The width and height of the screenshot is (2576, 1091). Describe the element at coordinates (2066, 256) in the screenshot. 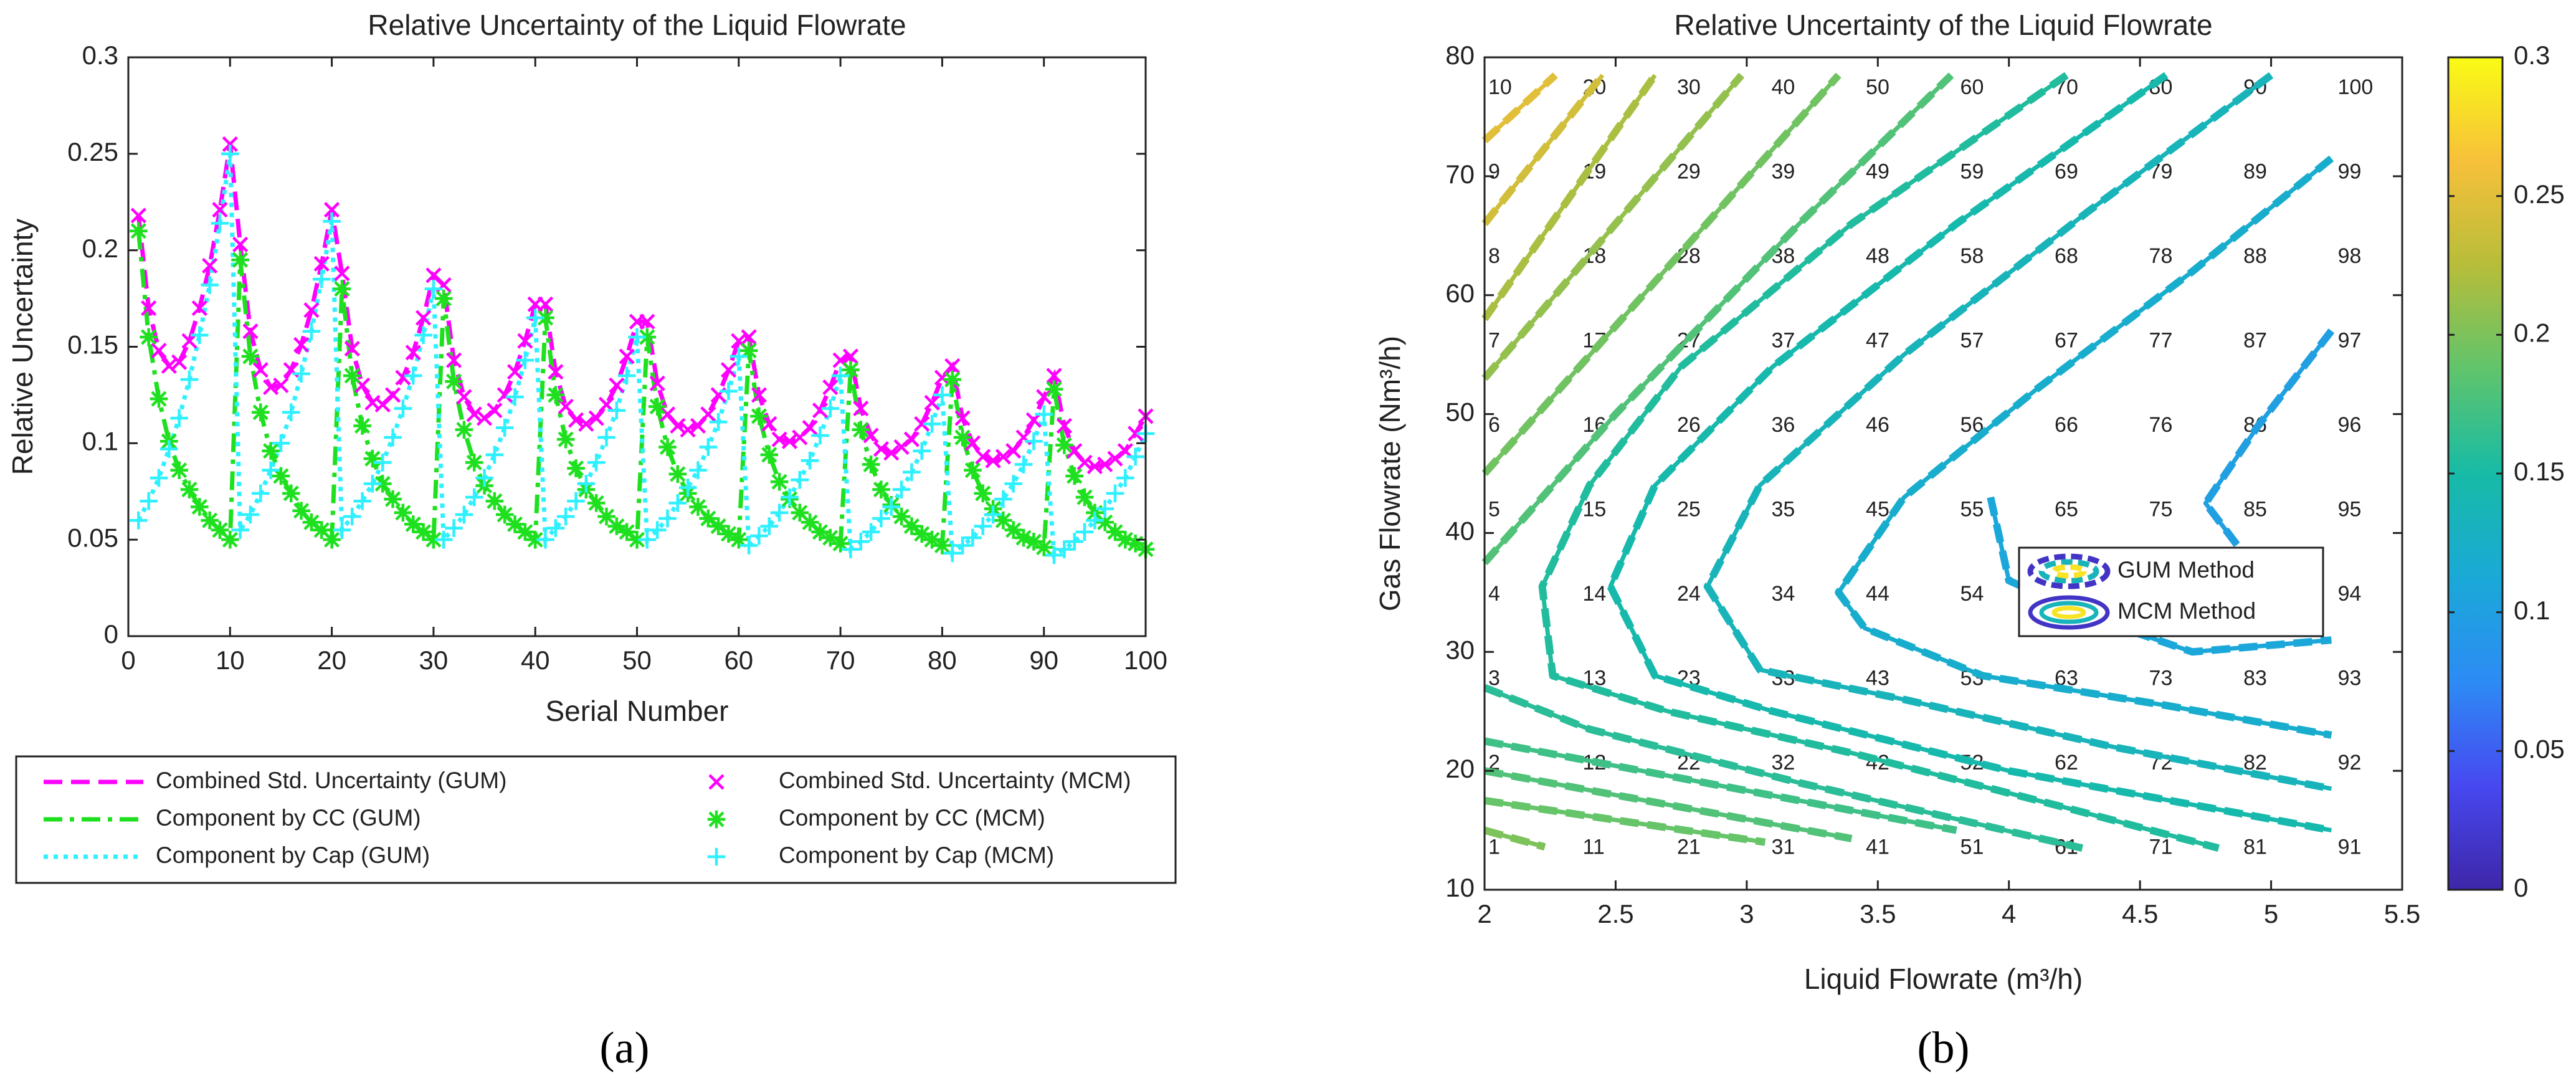

I see `point-label: 68` at that location.